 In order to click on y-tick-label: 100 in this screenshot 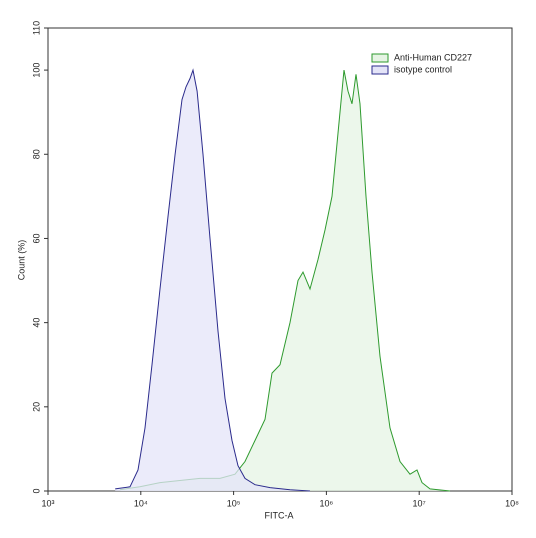, I will do `click(36, 70)`.